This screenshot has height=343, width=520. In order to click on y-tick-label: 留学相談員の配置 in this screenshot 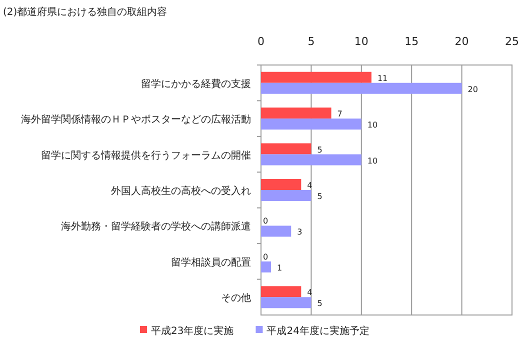, I will do `click(211, 262)`.